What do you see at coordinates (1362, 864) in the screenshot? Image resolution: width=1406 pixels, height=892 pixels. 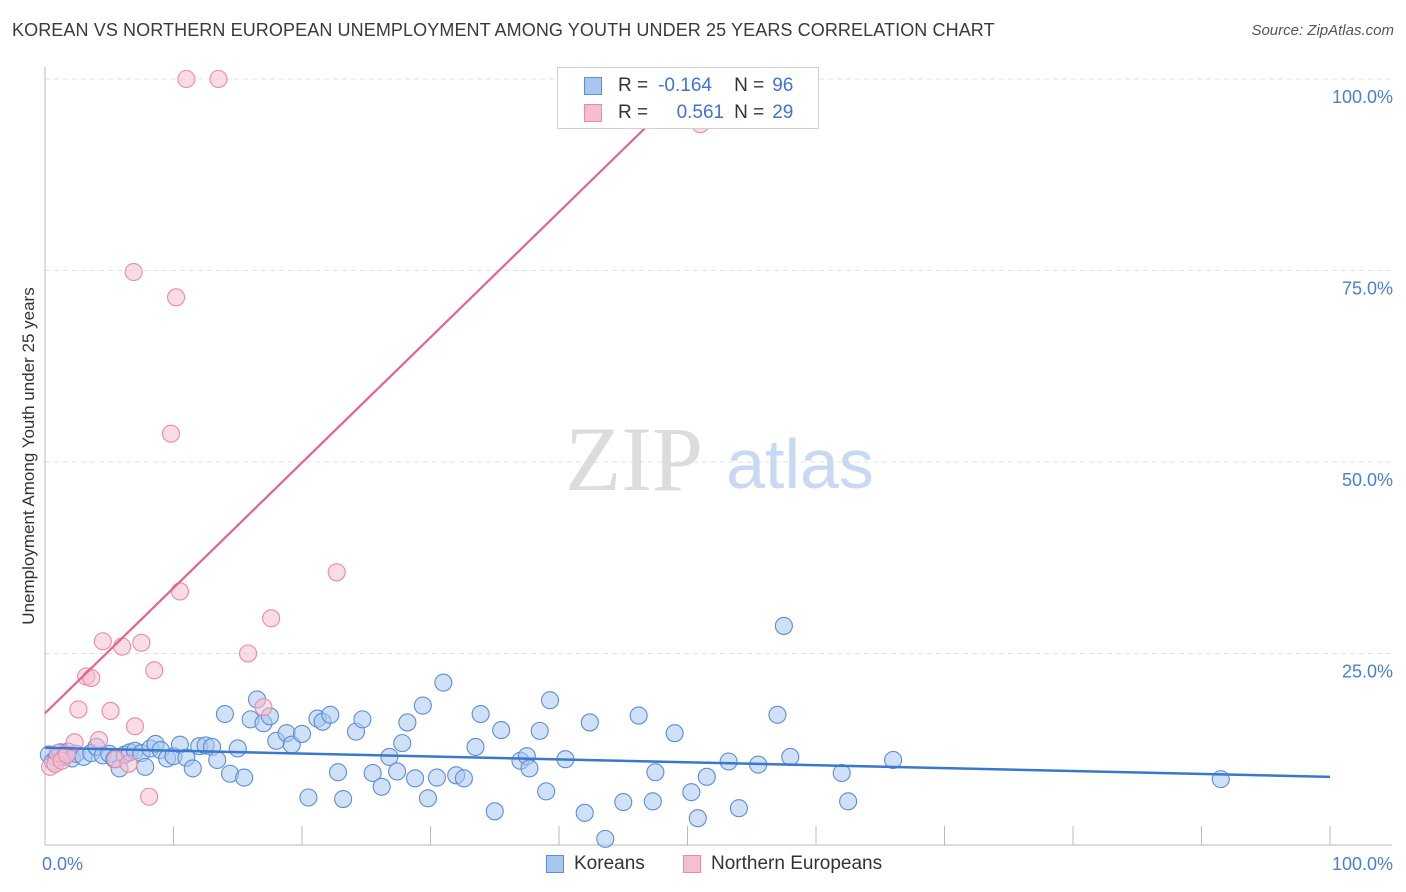 I see `x-tick-label: 100.0%` at bounding box center [1362, 864].